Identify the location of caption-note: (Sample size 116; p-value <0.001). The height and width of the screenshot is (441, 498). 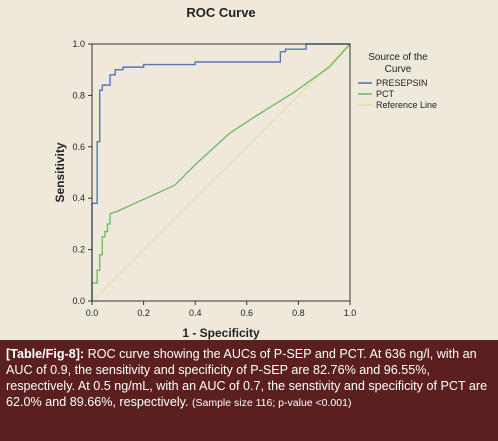
(272, 403).